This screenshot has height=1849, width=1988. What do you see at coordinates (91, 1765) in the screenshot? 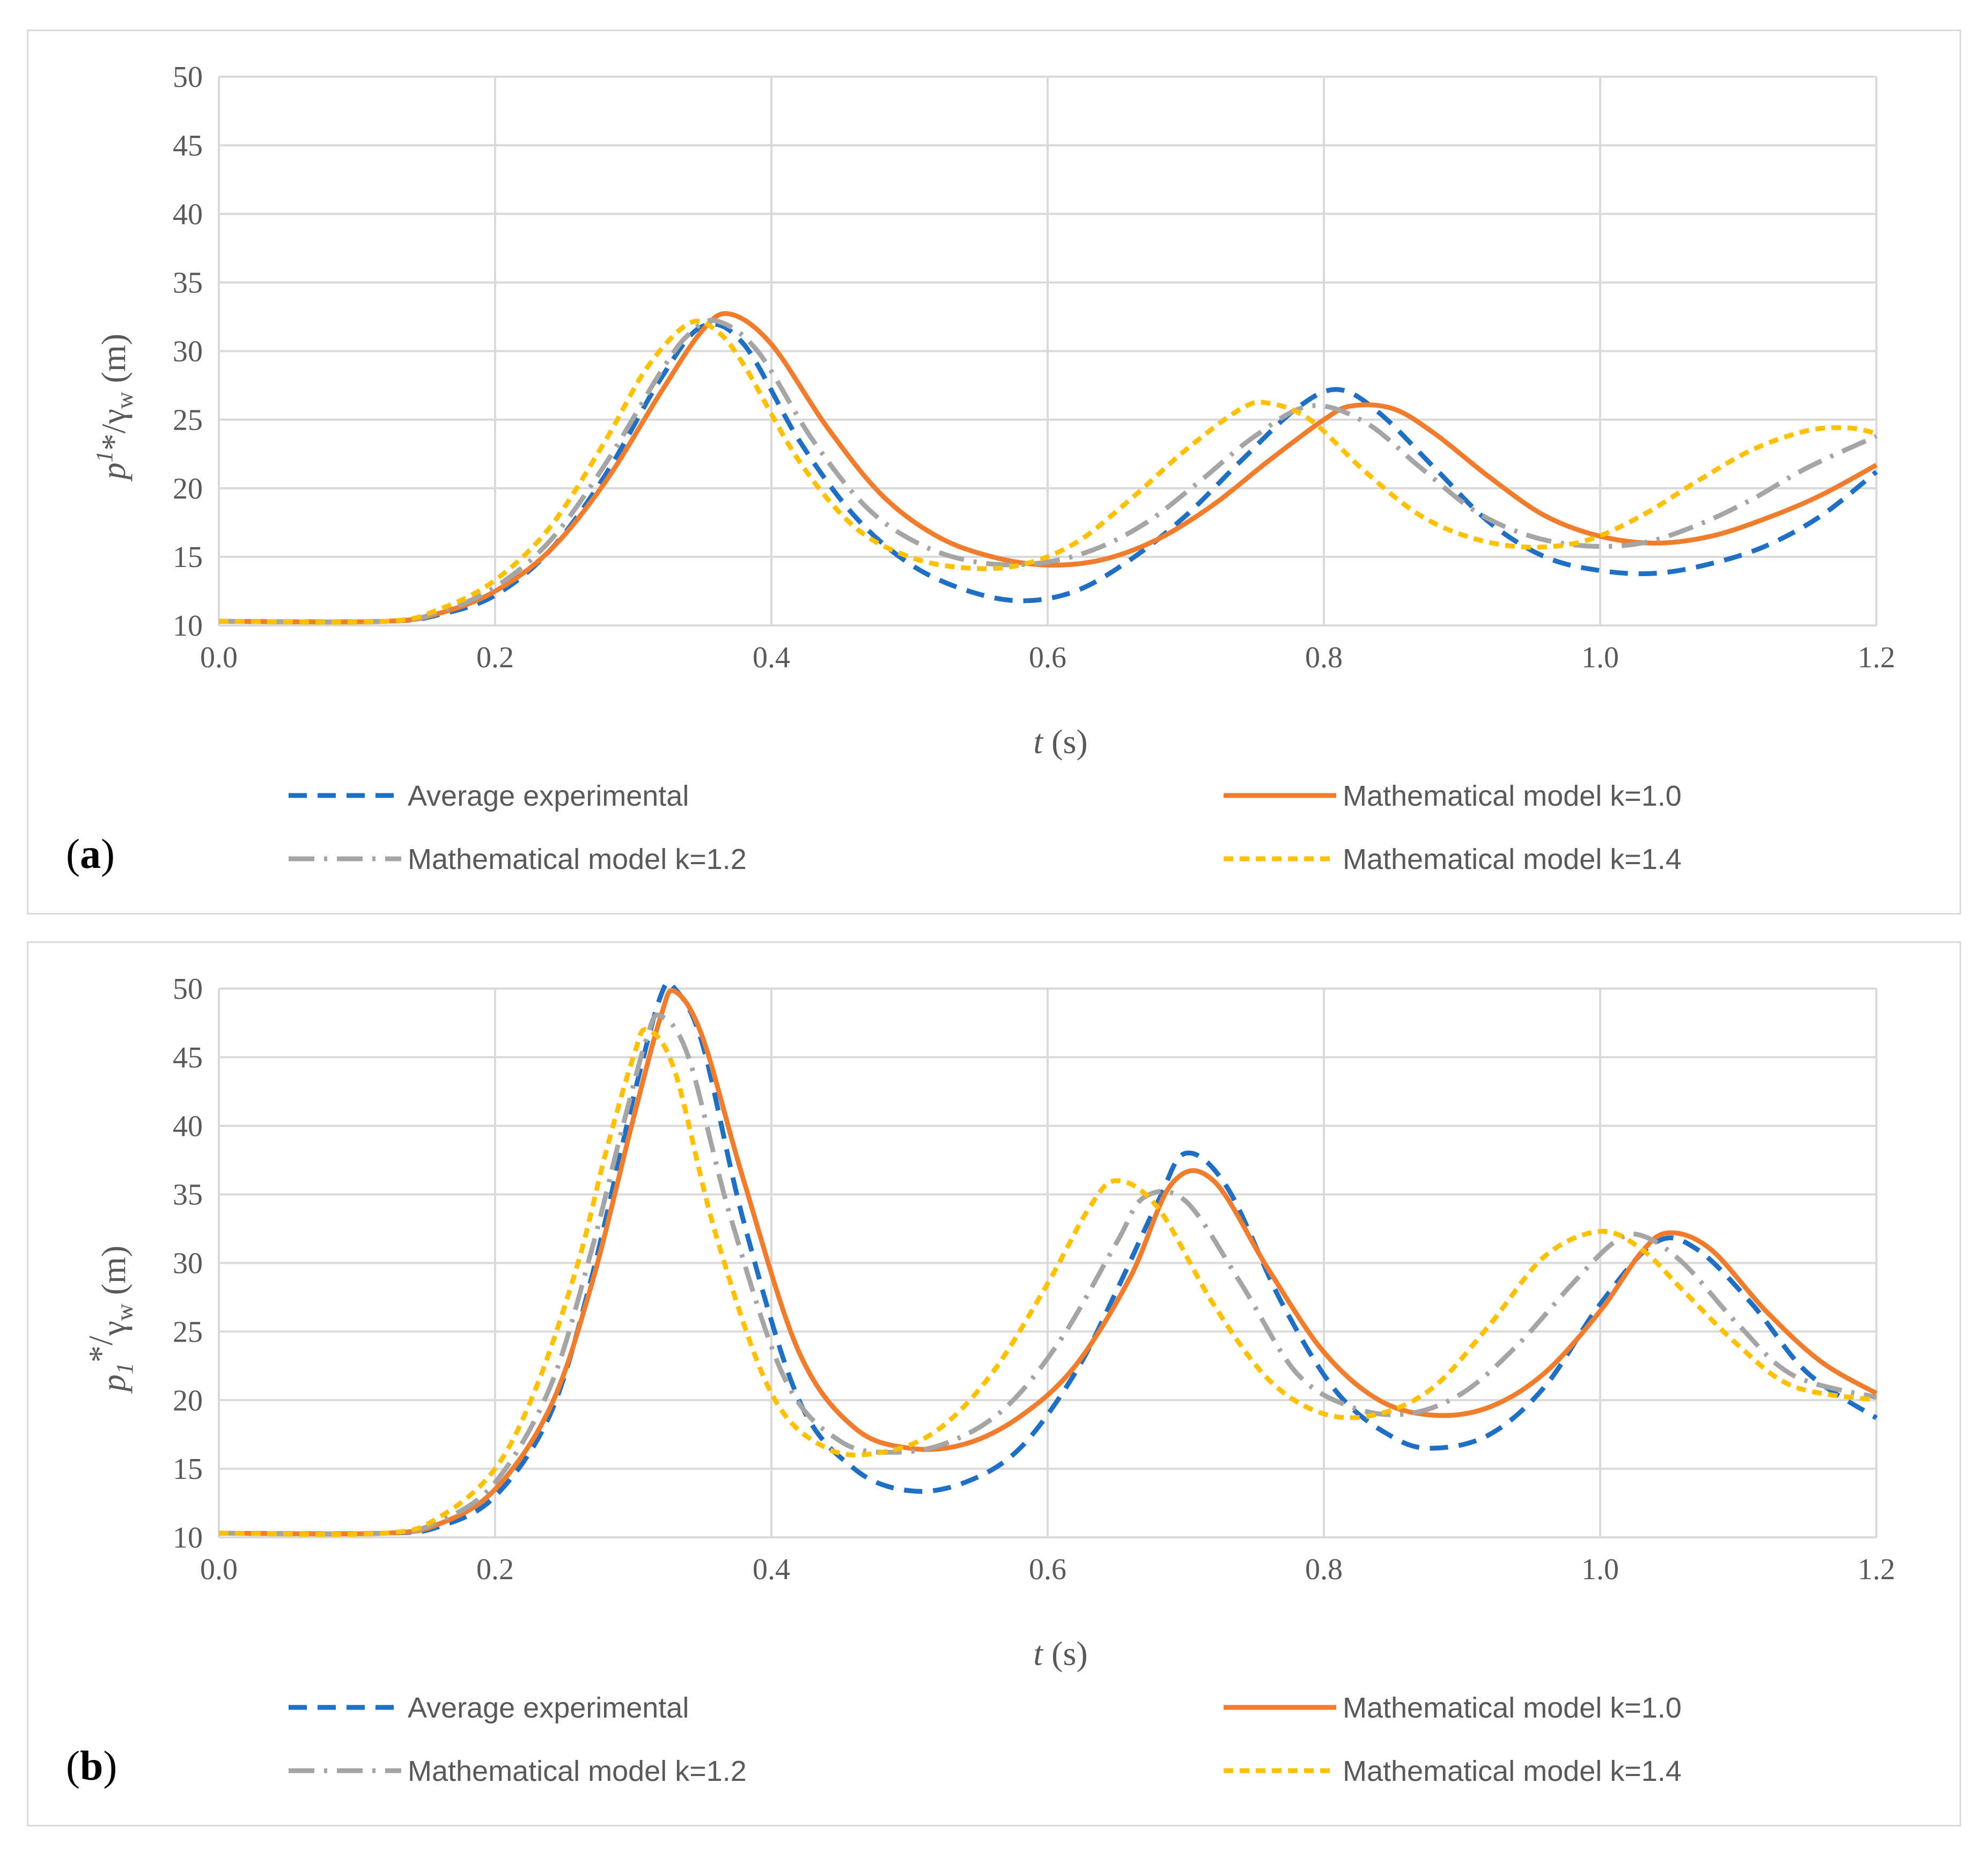
I see `panel-label: (b)` at bounding box center [91, 1765].